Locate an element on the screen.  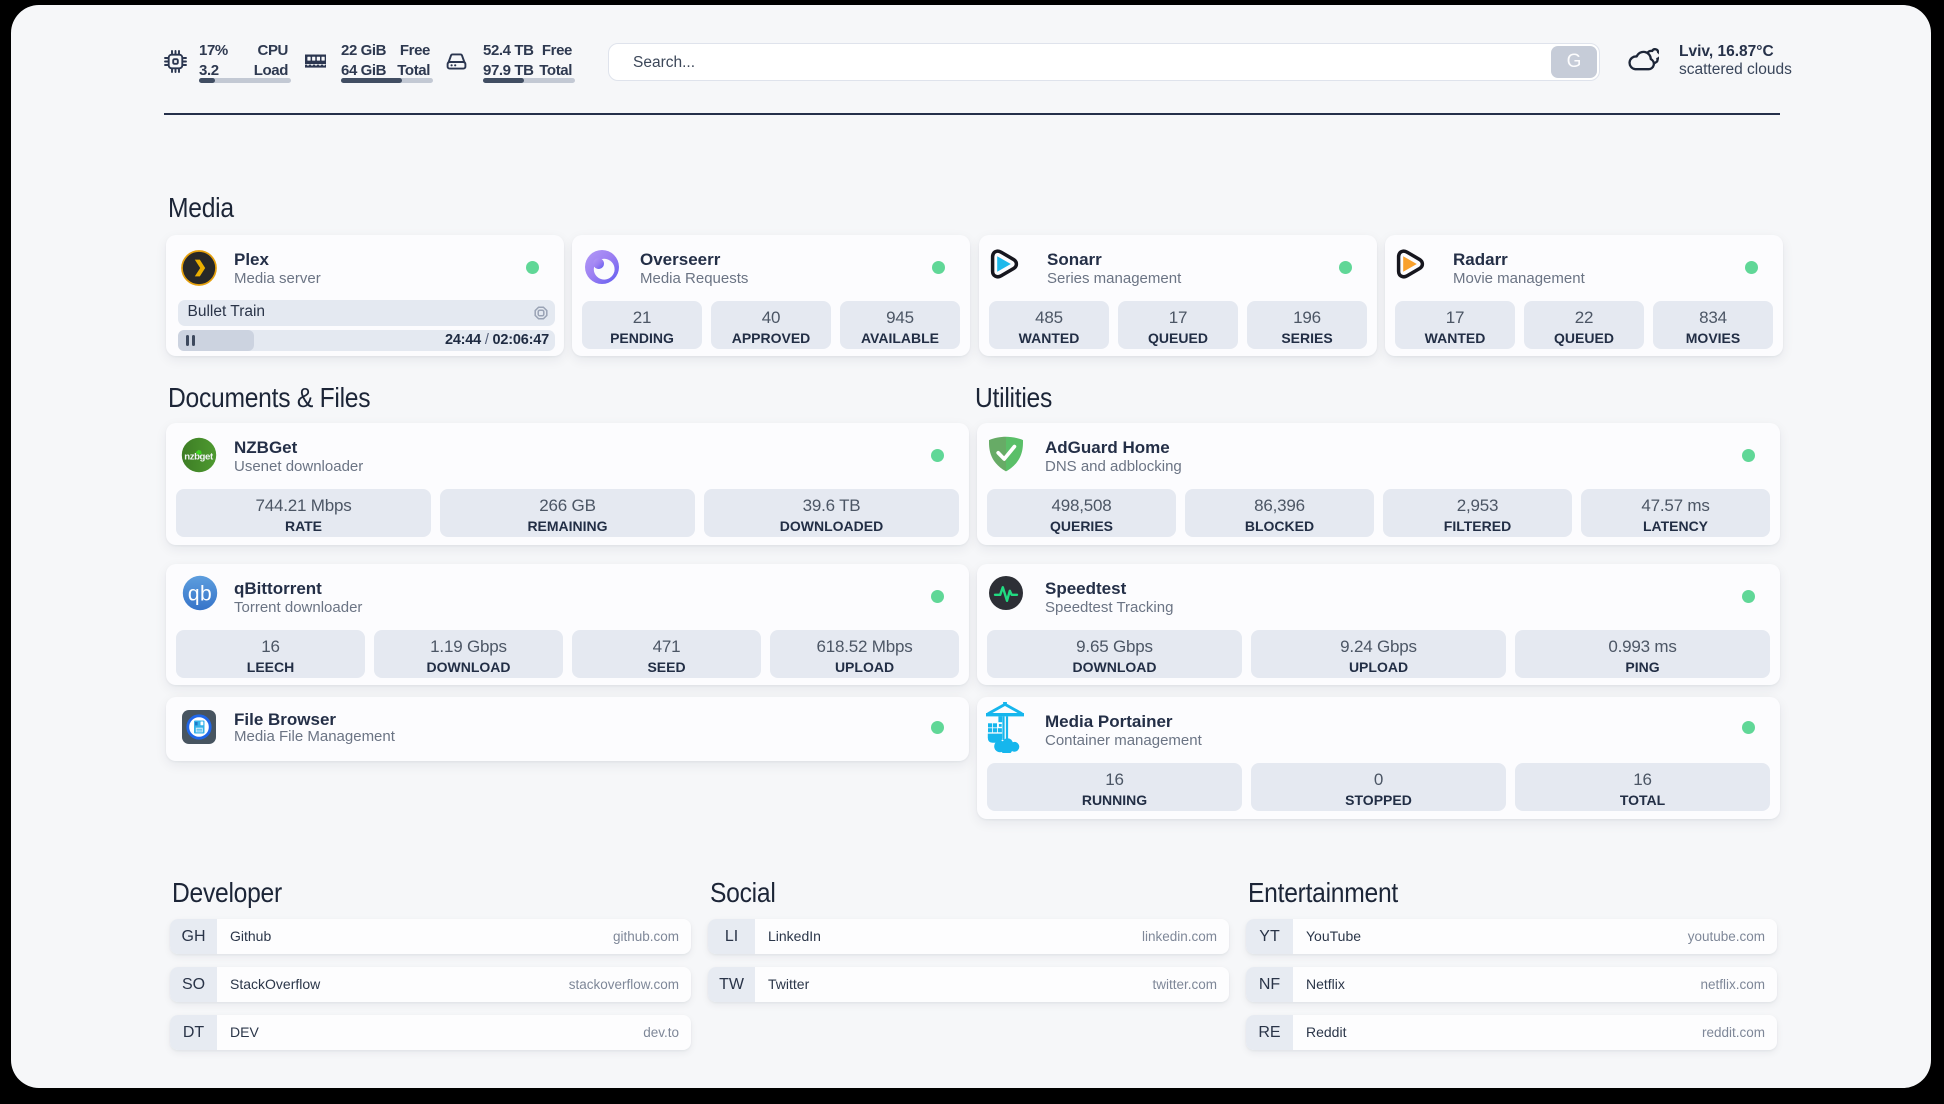
svg-text: nzbget is located at coordinates (199, 457).